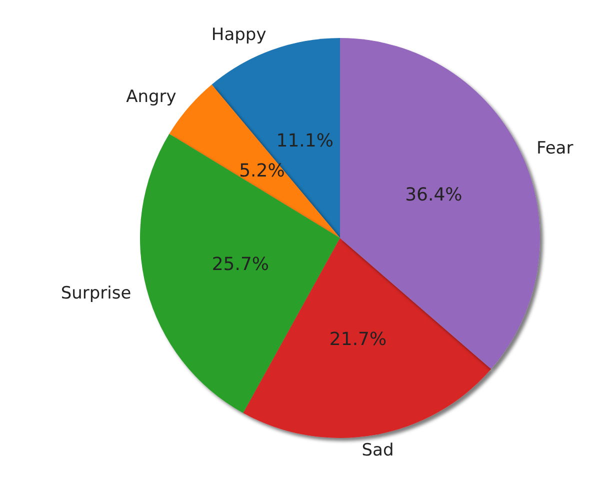 Image resolution: width=601 pixels, height=478 pixels. What do you see at coordinates (378, 450) in the screenshot?
I see `slice-label: Sad` at bounding box center [378, 450].